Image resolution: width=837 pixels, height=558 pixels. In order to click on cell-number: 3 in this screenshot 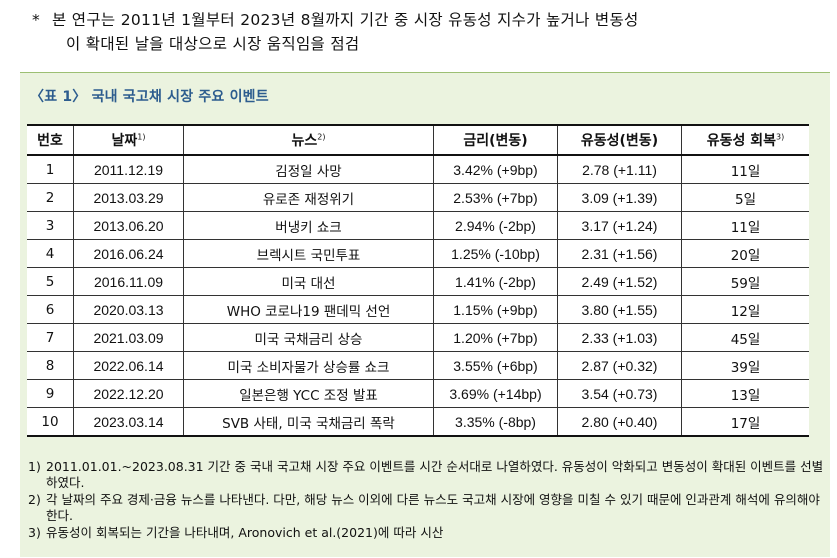, I will do `click(50, 225)`.